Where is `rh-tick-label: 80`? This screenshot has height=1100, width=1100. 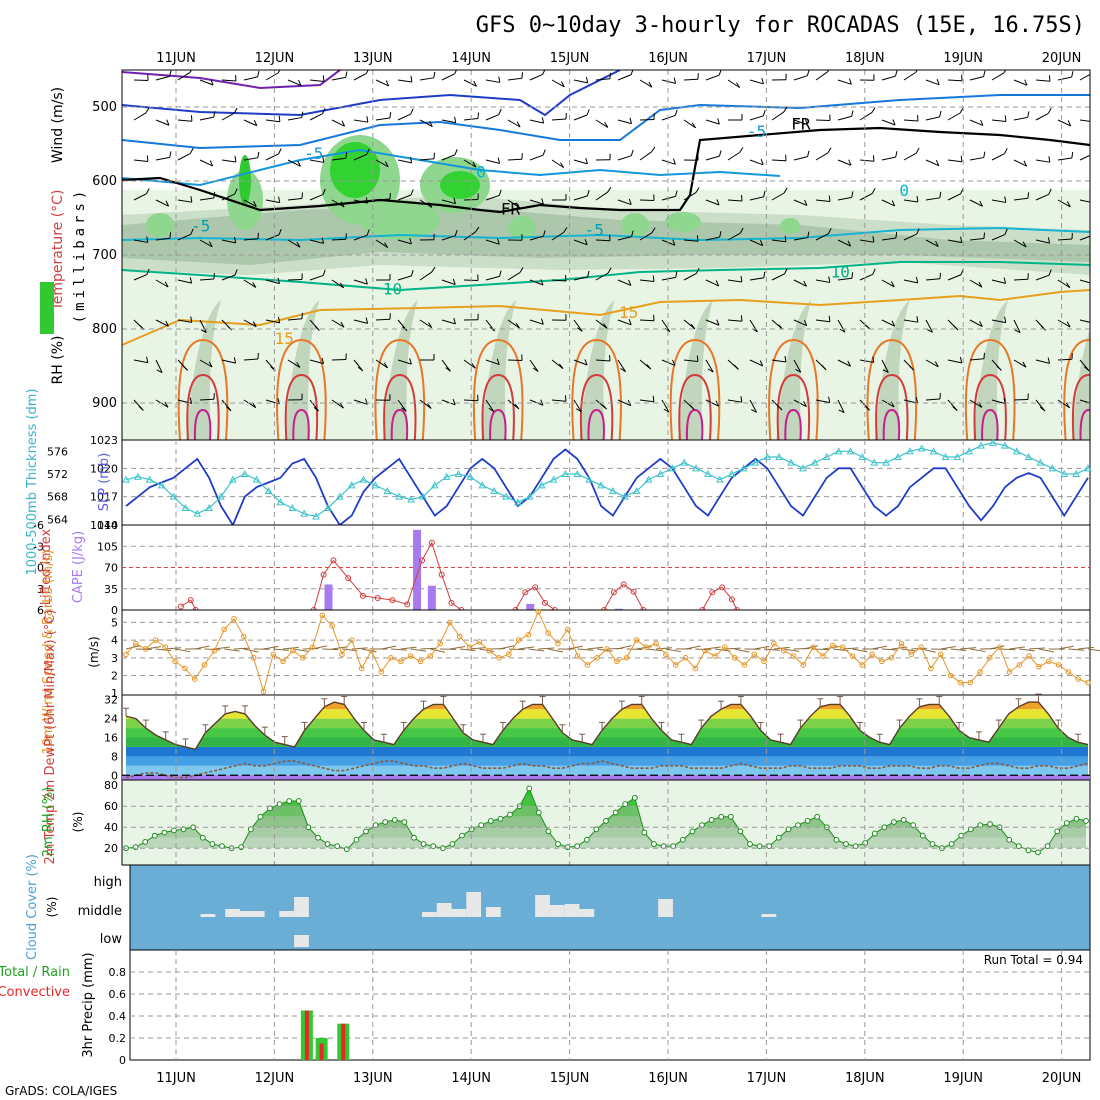
rh-tick-label: 80 is located at coordinates (111, 785).